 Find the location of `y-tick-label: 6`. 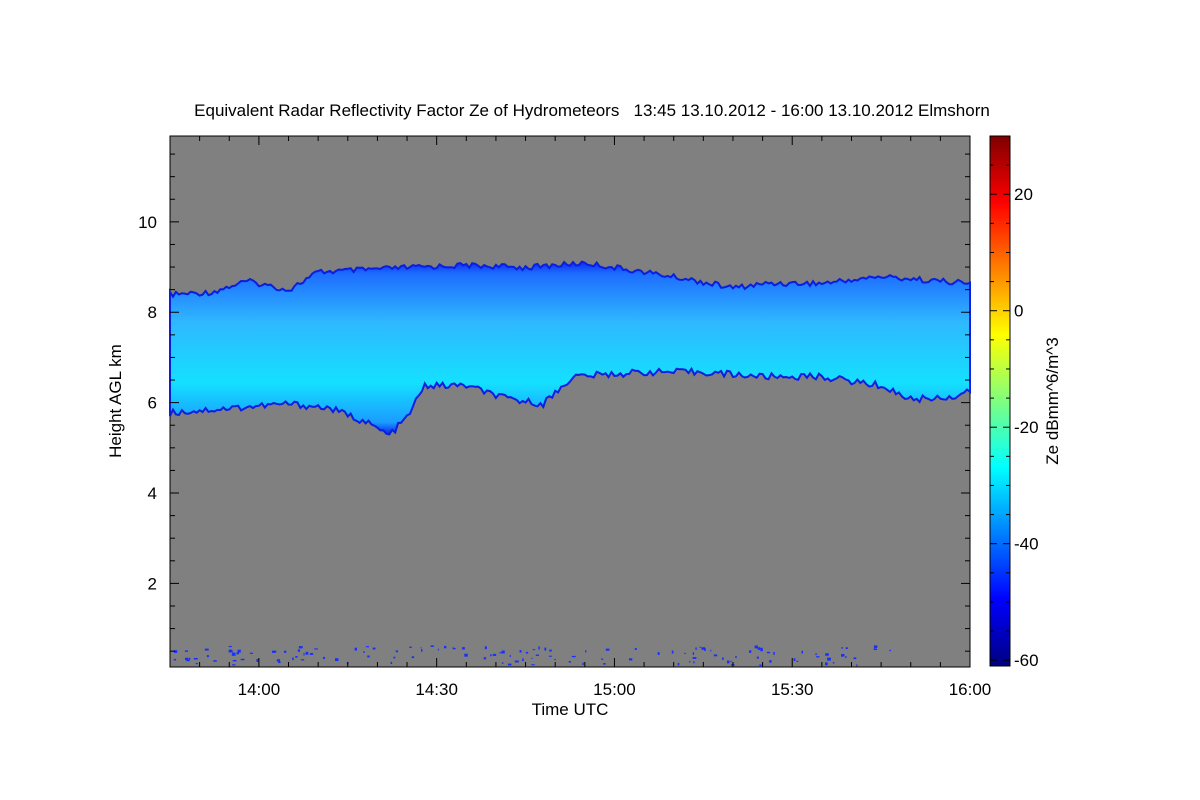

y-tick-label: 6 is located at coordinates (152, 403).